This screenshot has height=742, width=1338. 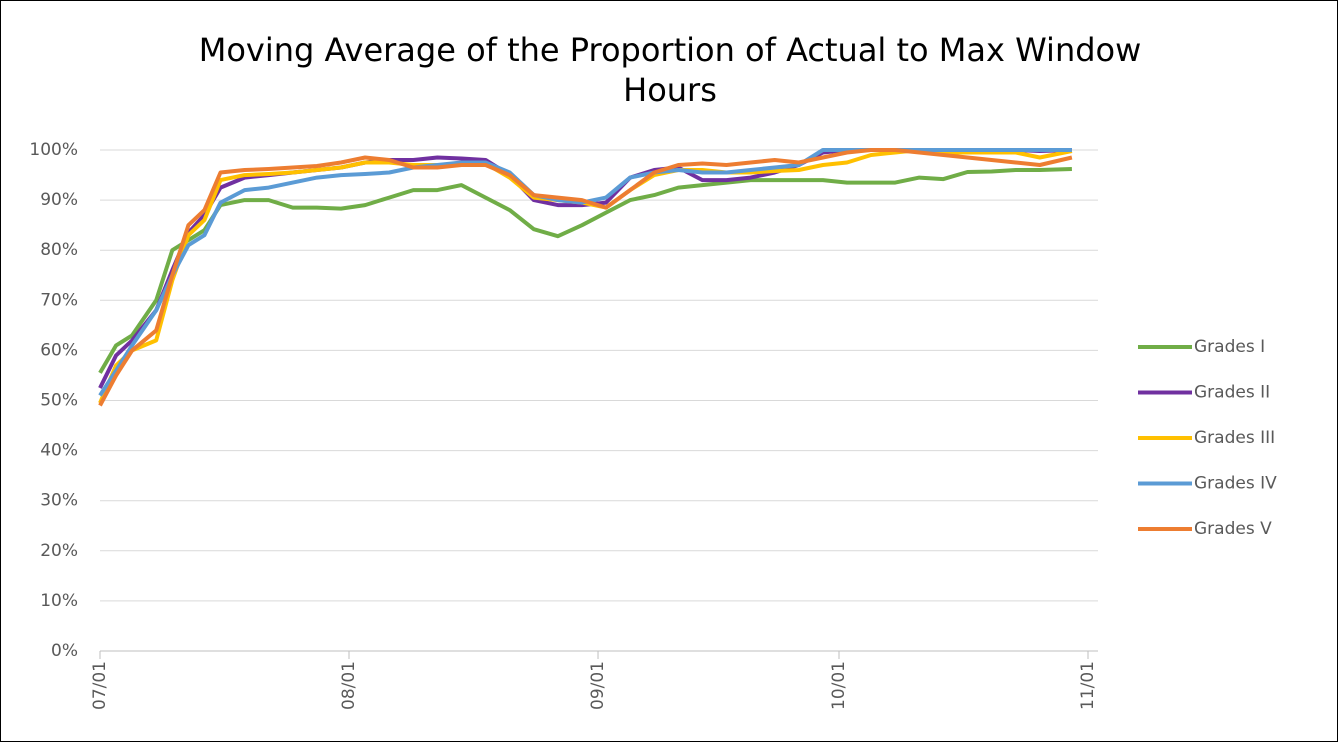 What do you see at coordinates (598, 685) in the screenshot?
I see `x-tick-label: 09/01` at bounding box center [598, 685].